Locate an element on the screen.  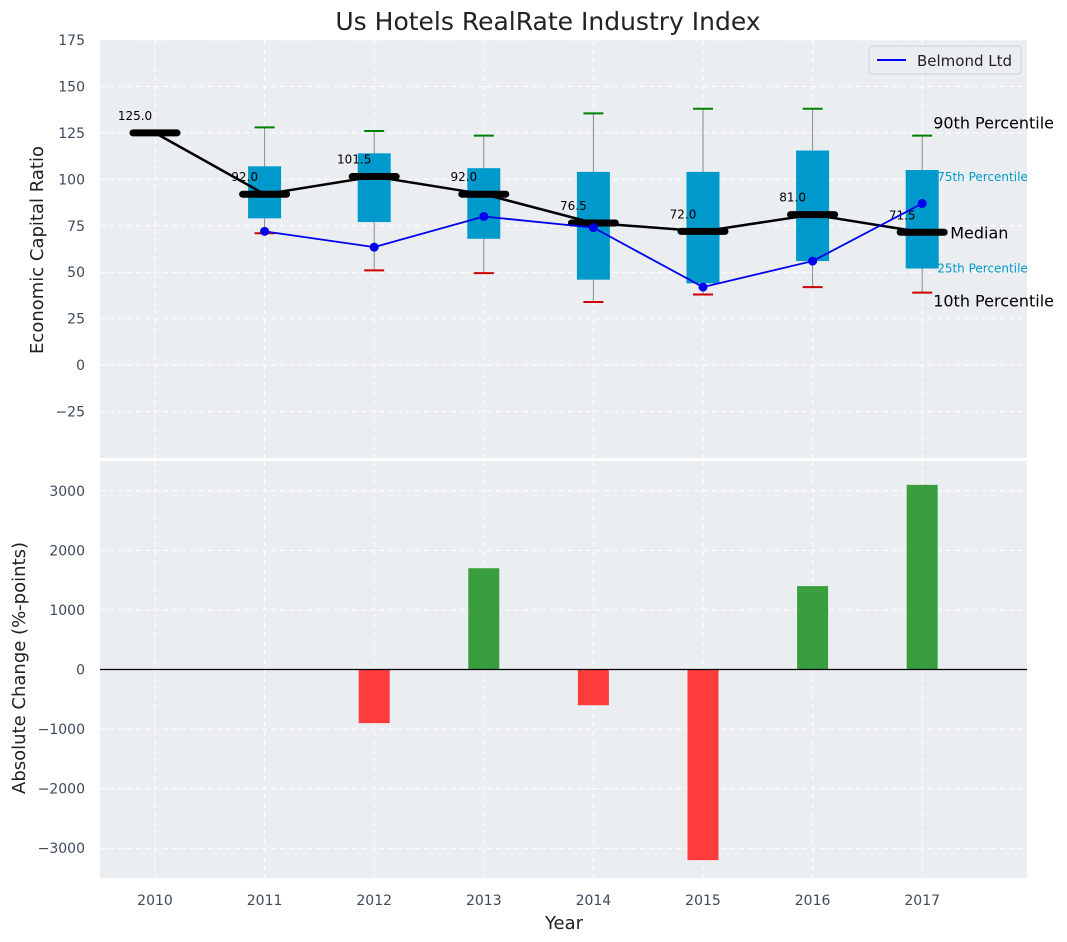
top-y-tick-label: 150 is located at coordinates (71, 87).